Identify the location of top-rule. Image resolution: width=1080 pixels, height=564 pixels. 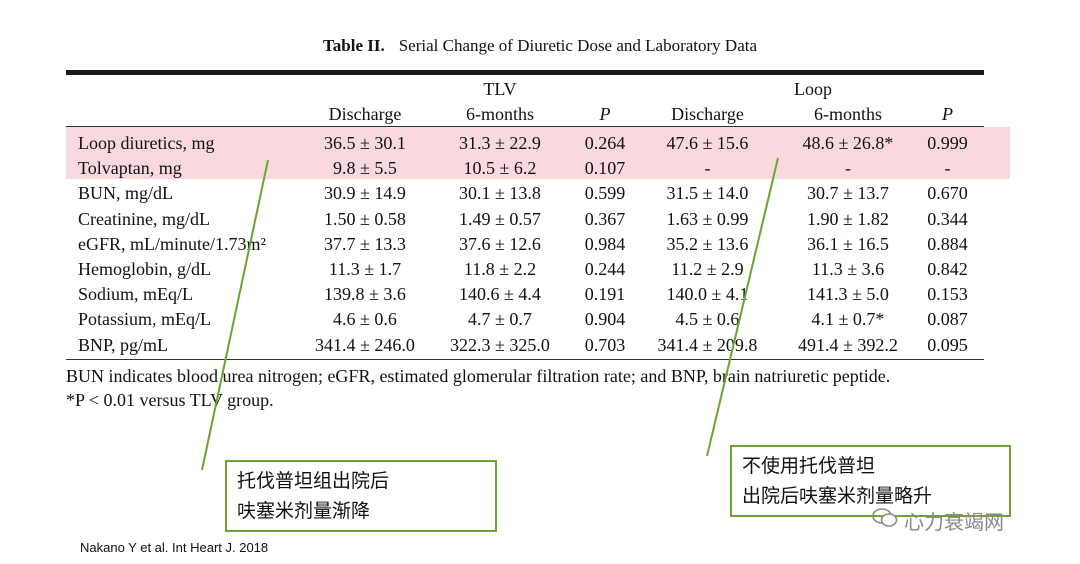
(525, 72).